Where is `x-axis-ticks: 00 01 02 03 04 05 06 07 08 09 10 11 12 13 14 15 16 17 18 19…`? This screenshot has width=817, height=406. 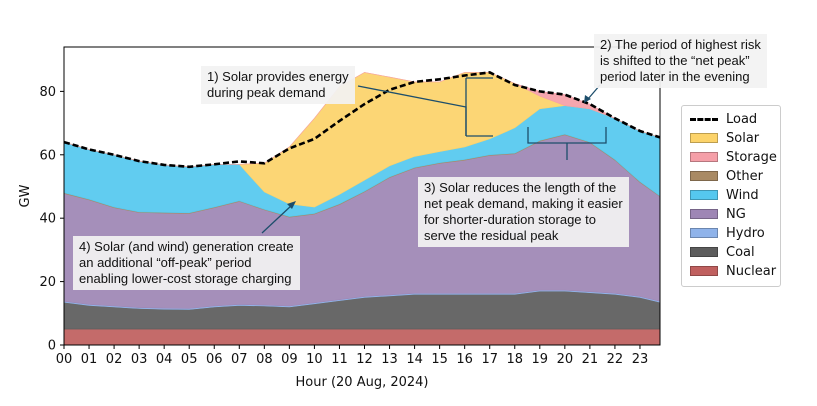
x-axis-ticks: 00 01 02 03 04 05 06 07 08 09 10 11 12 13 14 15 16 17 18 19… is located at coordinates (352, 356).